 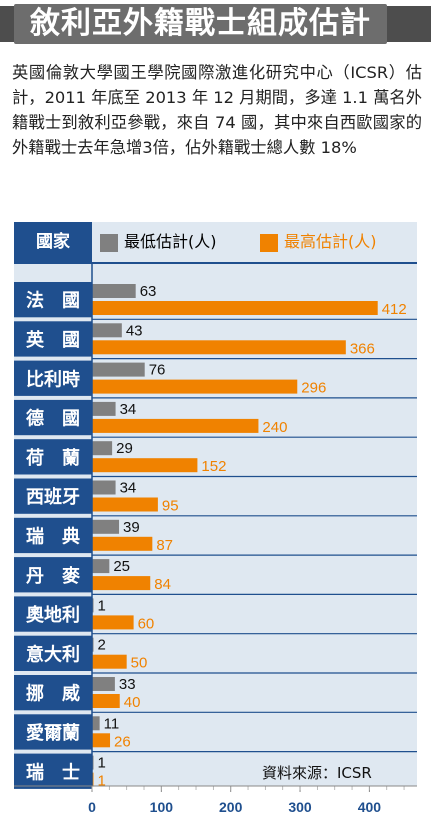 What do you see at coordinates (164, 545) in the screenshot?
I see `data-label-max: 87` at bounding box center [164, 545].